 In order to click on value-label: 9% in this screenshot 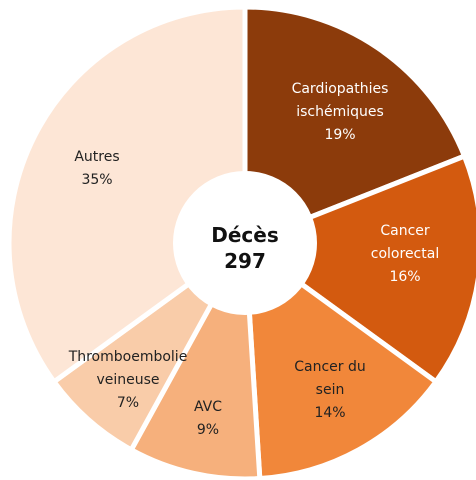, I will do `click(208, 430)`.